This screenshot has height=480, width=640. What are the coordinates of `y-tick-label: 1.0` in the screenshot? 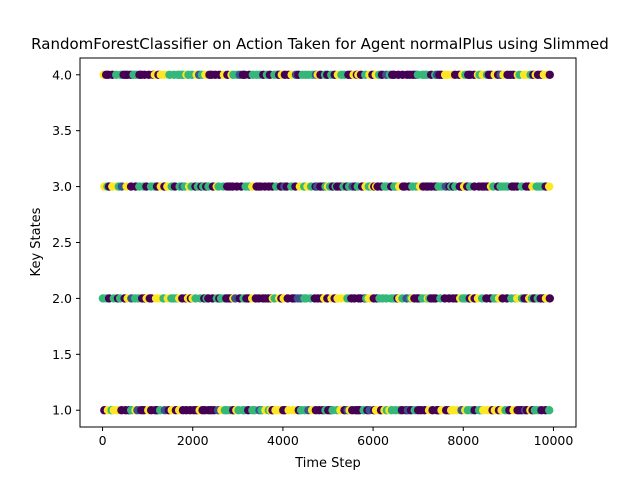 It's located at (62, 410).